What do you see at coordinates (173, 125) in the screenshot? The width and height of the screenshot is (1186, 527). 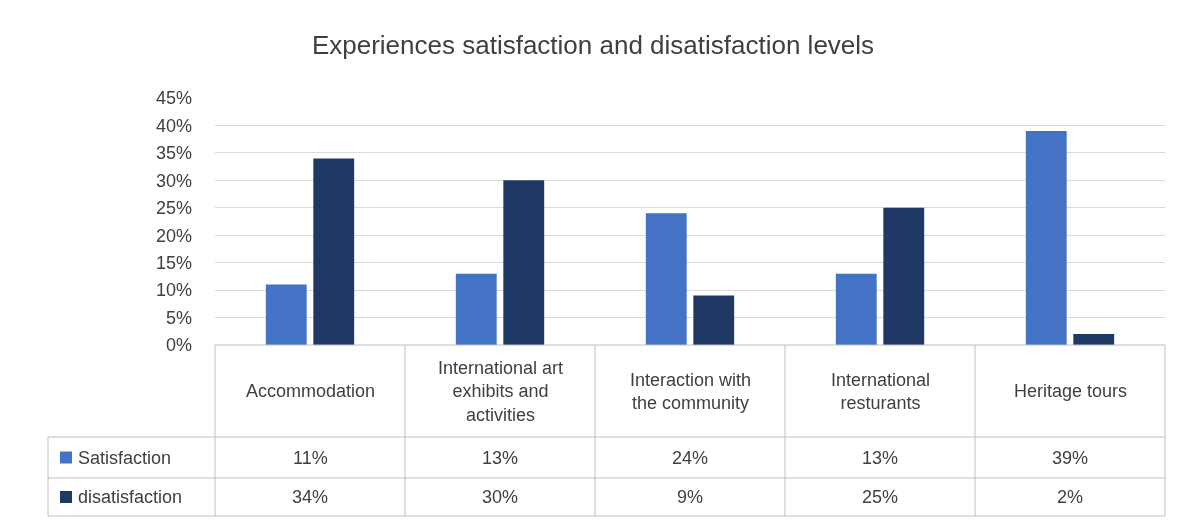 I see `y-tick-label: 40%` at bounding box center [173, 125].